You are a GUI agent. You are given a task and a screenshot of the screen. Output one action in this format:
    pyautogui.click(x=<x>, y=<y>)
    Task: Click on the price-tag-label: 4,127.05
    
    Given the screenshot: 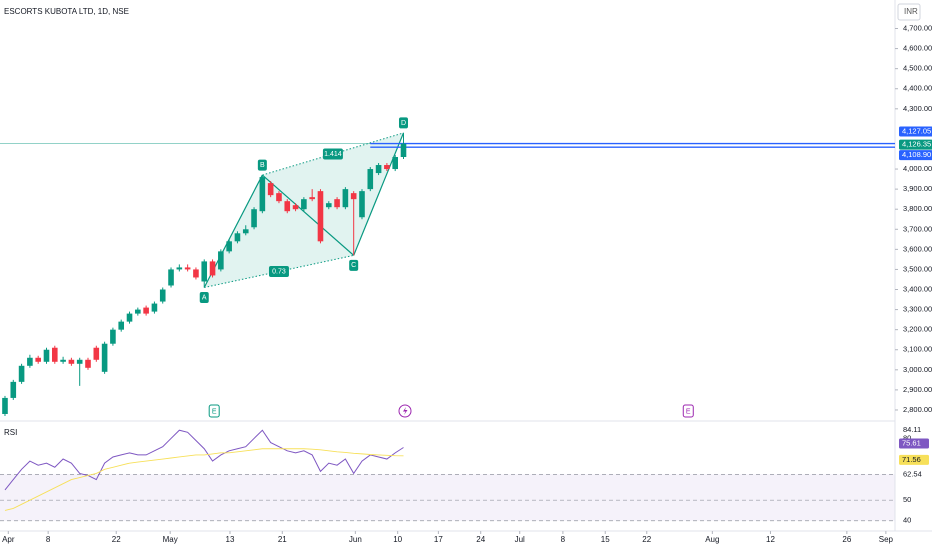 What is the action you would take?
    pyautogui.click(x=916, y=131)
    